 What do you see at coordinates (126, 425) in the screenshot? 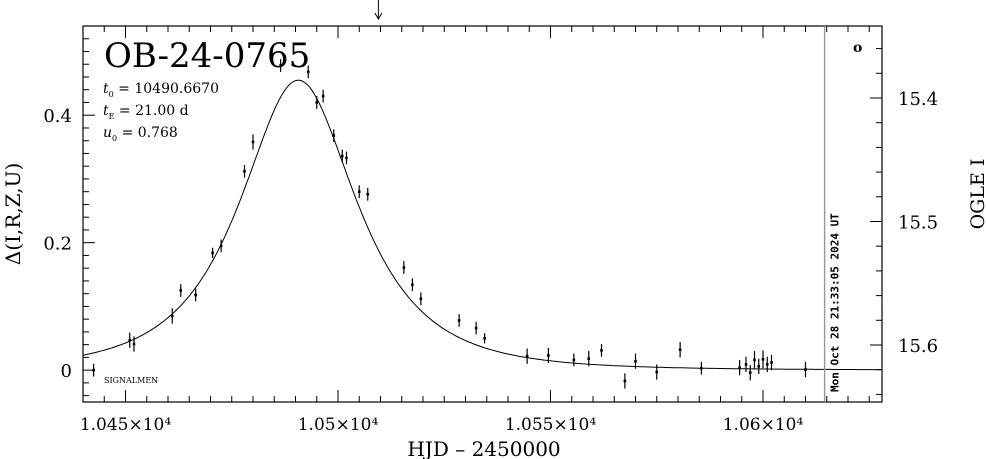
I see `x-tick-label: 1.045×10⁴` at bounding box center [126, 425].